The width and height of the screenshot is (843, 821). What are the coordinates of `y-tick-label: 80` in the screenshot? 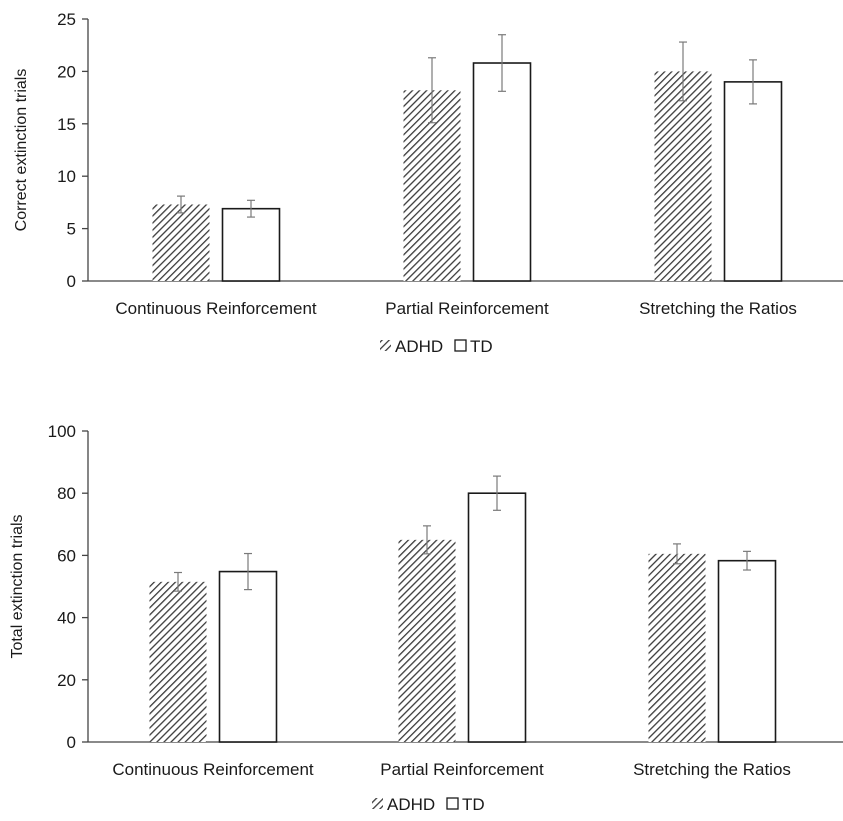 It's located at (66, 493).